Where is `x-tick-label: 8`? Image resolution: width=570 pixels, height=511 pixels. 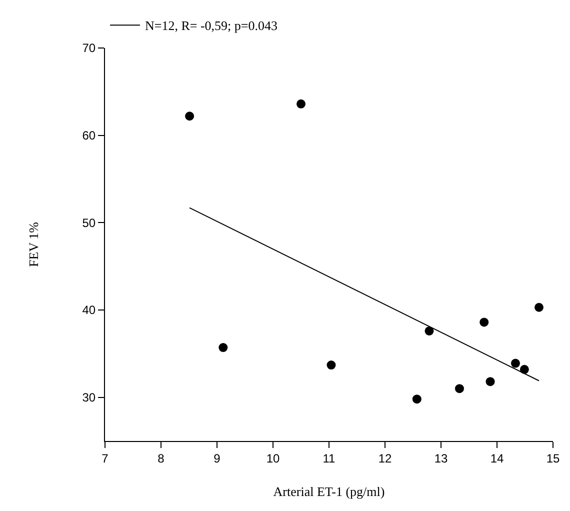
x-tick-label: 8 is located at coordinates (161, 458).